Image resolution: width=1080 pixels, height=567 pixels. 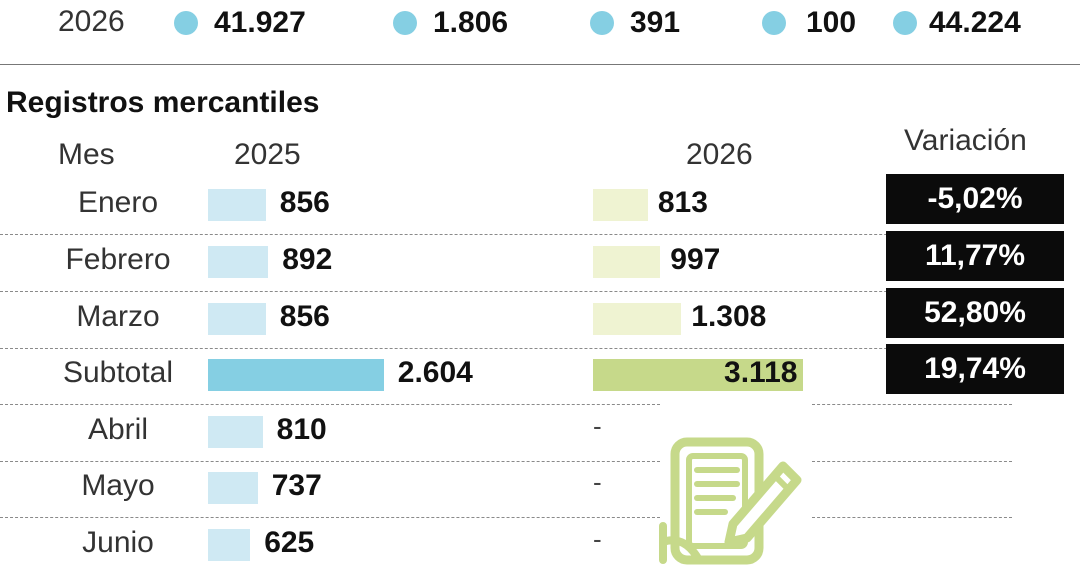 What do you see at coordinates (260, 22) in the screenshot?
I see `top-value-text: 41.927` at bounding box center [260, 22].